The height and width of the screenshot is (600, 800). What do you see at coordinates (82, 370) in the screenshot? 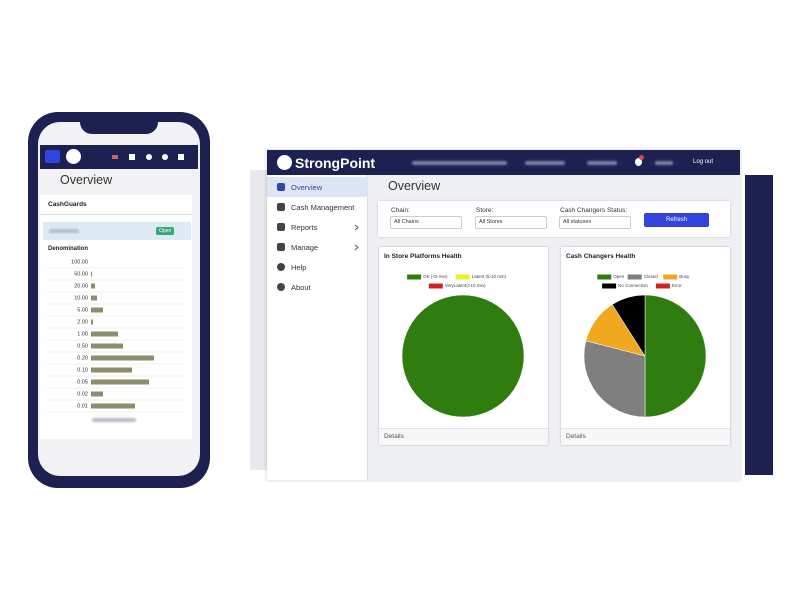
I see `category-label: 0.10` at bounding box center [82, 370].